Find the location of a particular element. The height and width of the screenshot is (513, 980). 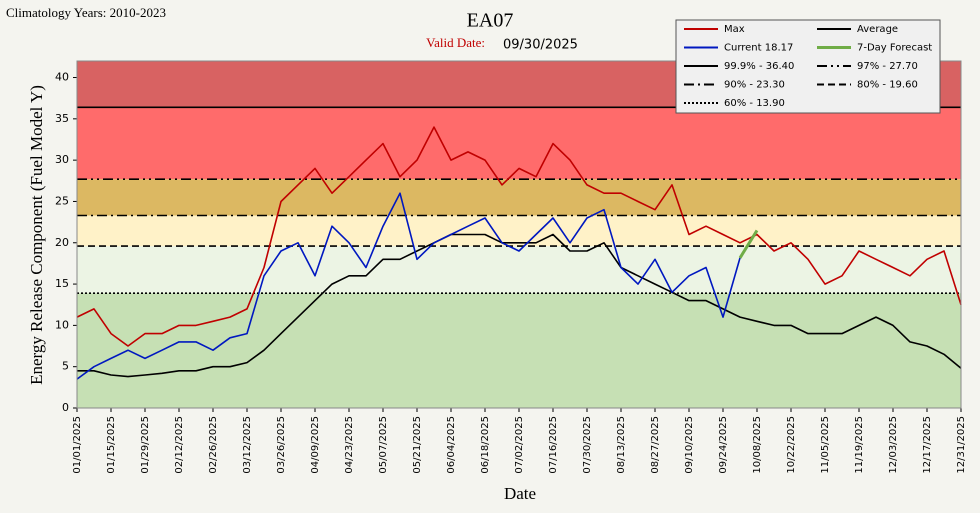

x-tick-label: 10/22/2025 is located at coordinates (791, 445).